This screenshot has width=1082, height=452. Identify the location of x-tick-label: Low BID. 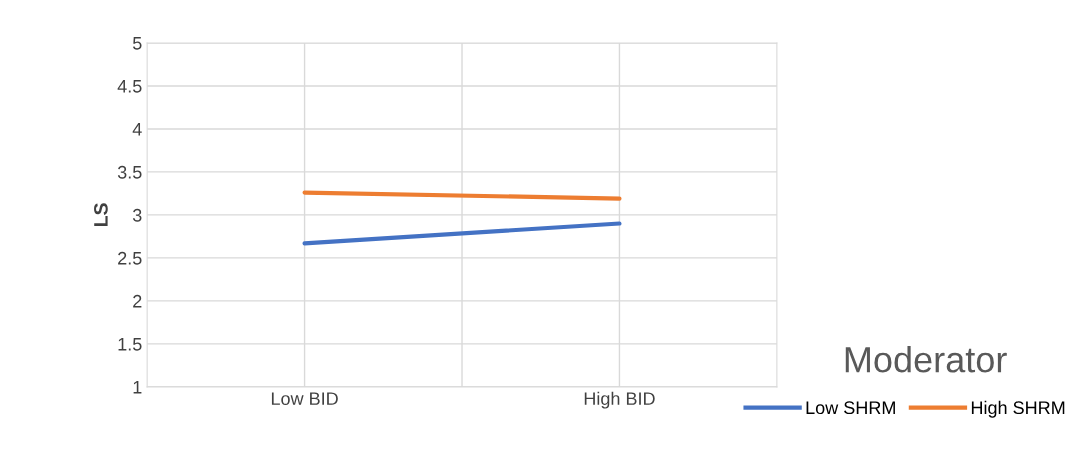
(304, 399).